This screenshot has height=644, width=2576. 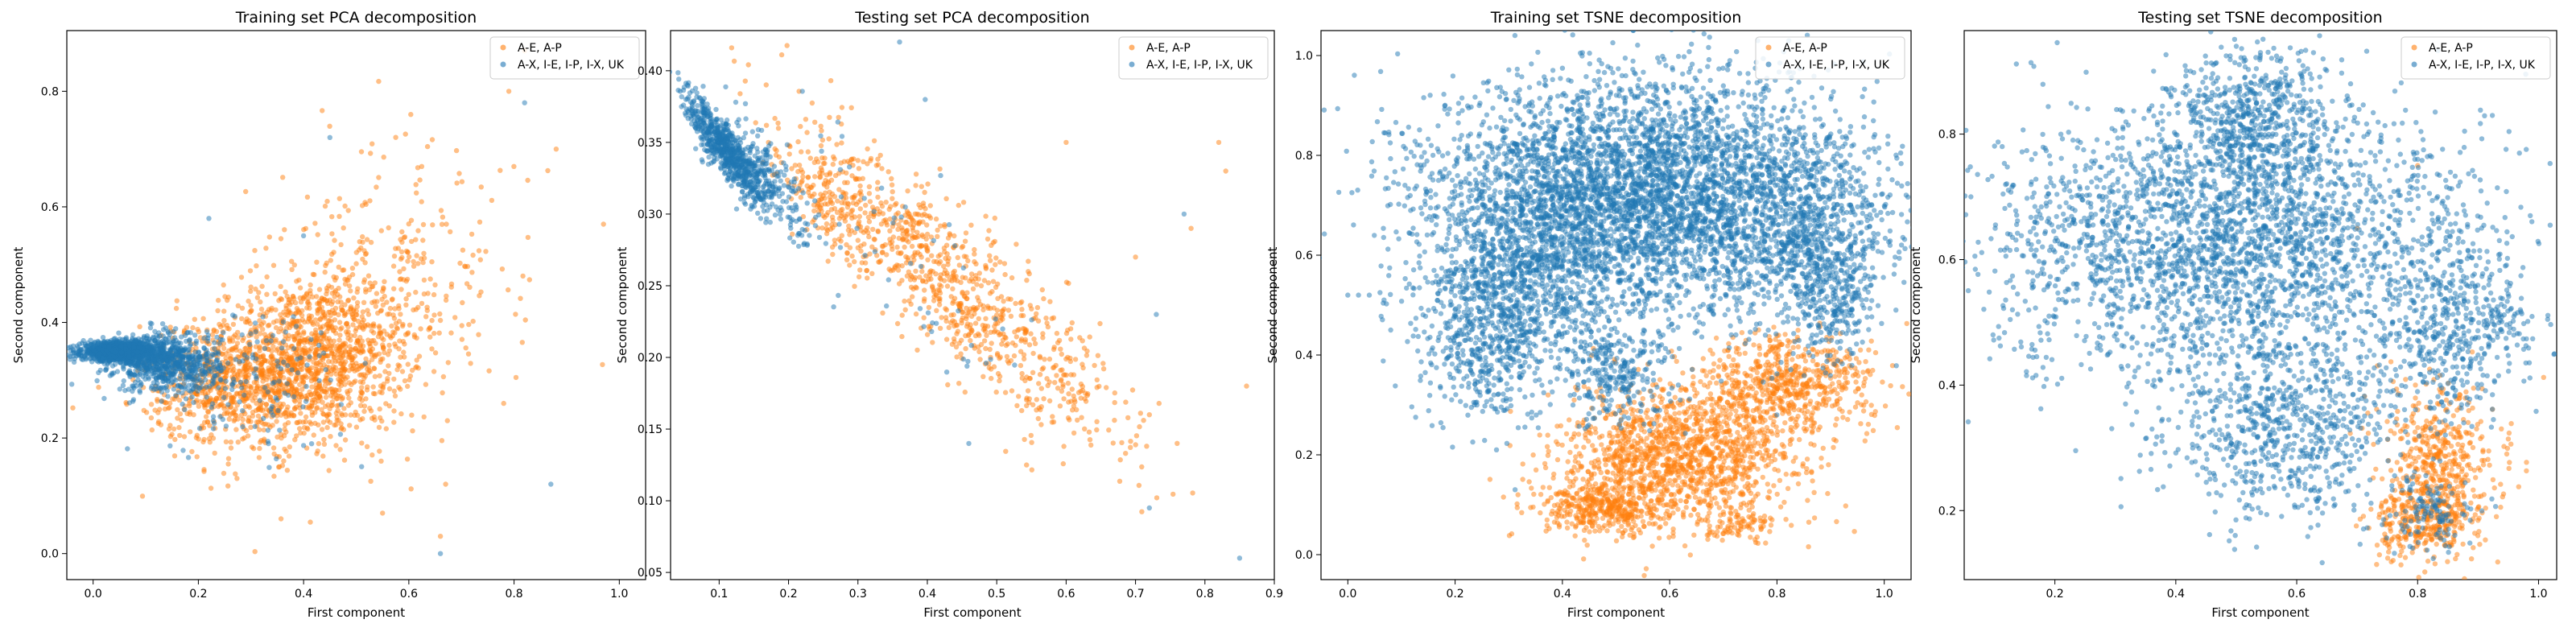 What do you see at coordinates (540, 48) in the screenshot?
I see `legend-label: A-E, A-P` at bounding box center [540, 48].